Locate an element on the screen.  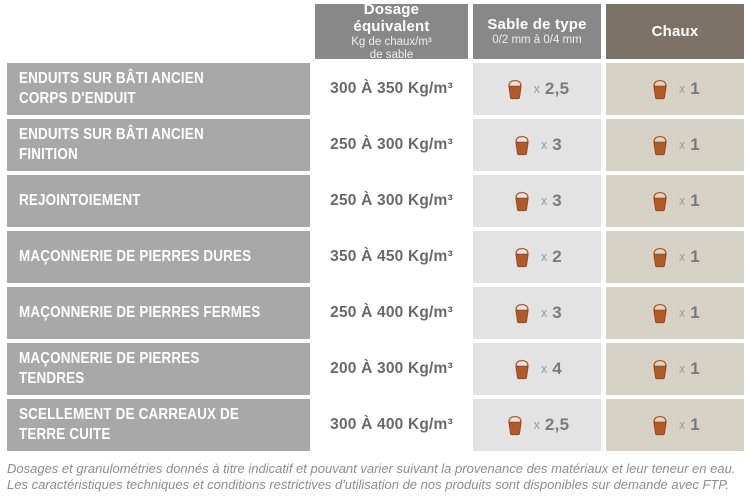
header-sable-cell: Sable de type 0/2 mm à 0/4 mm is located at coordinates (537, 31).